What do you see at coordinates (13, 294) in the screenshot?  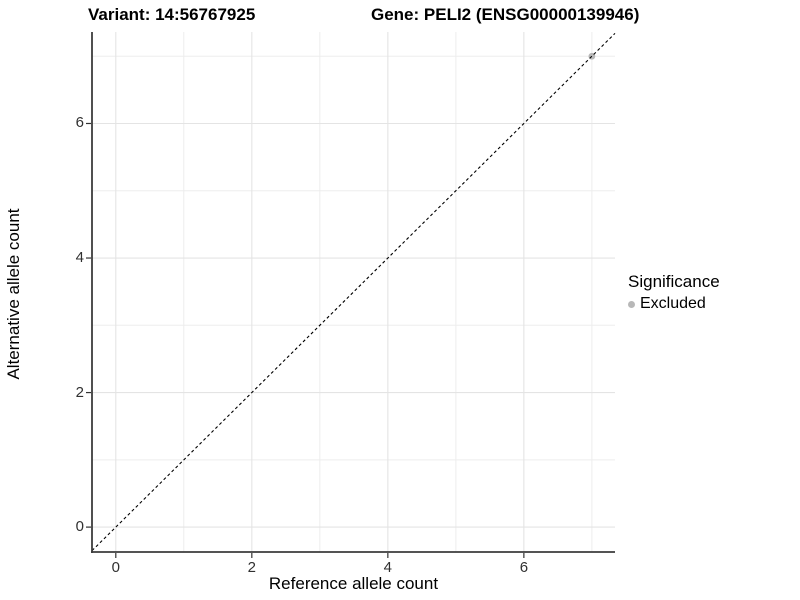 I see `y-axis-label: Alternative allele count` at bounding box center [13, 294].